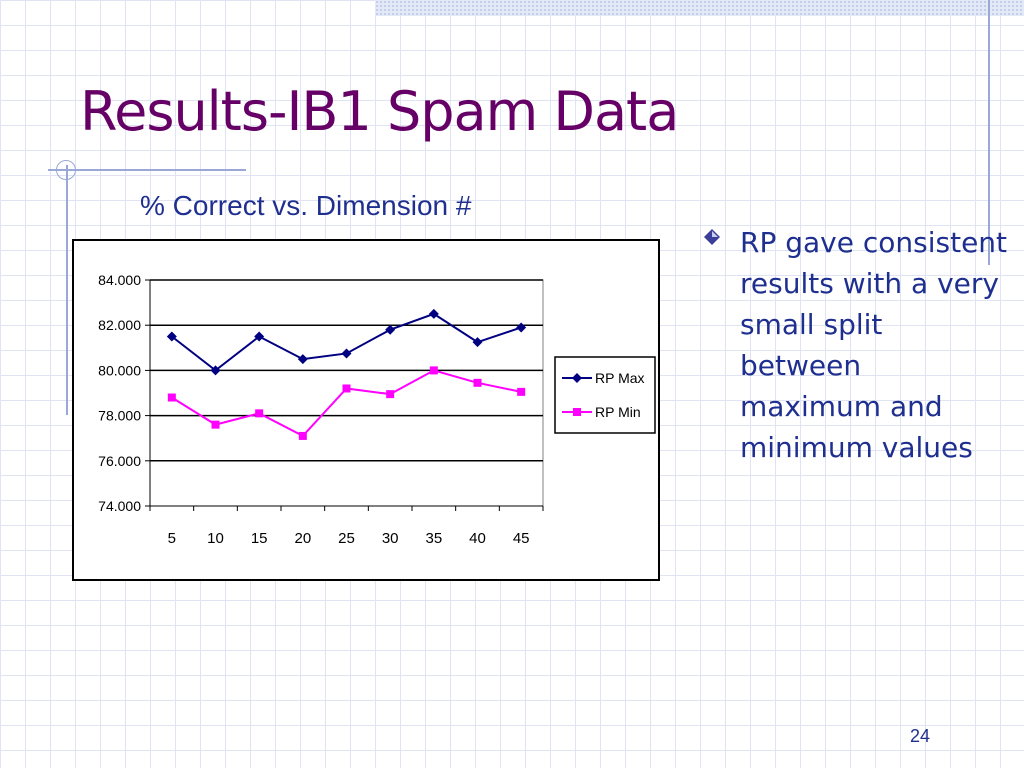 Image resolution: width=1024 pixels, height=768 pixels. I want to click on x-tick-label: 5, so click(172, 538).